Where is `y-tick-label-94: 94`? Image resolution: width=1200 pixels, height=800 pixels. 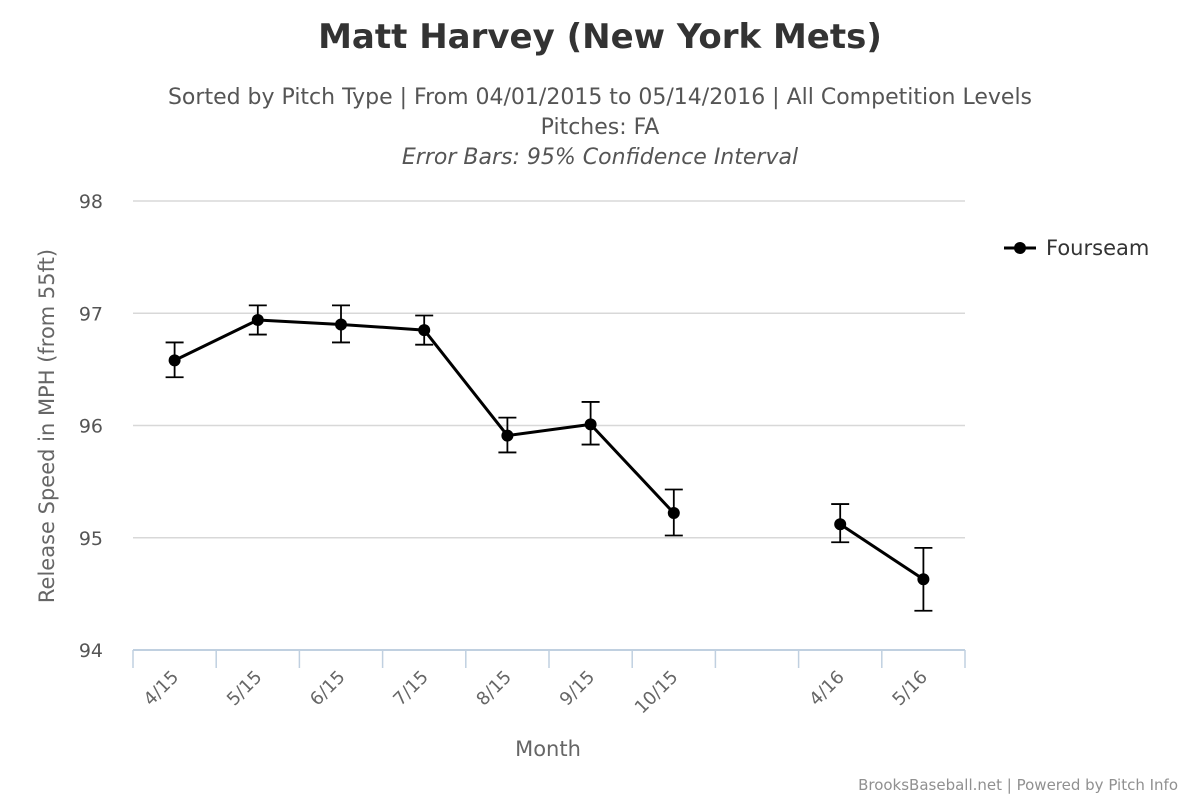 y-tick-label-94: 94 is located at coordinates (91, 651).